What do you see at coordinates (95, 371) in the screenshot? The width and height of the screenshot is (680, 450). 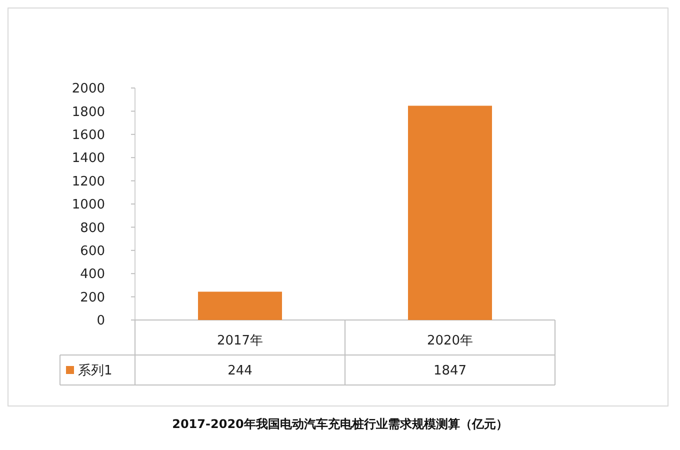 I see `legend-label: 系列1` at bounding box center [95, 371].